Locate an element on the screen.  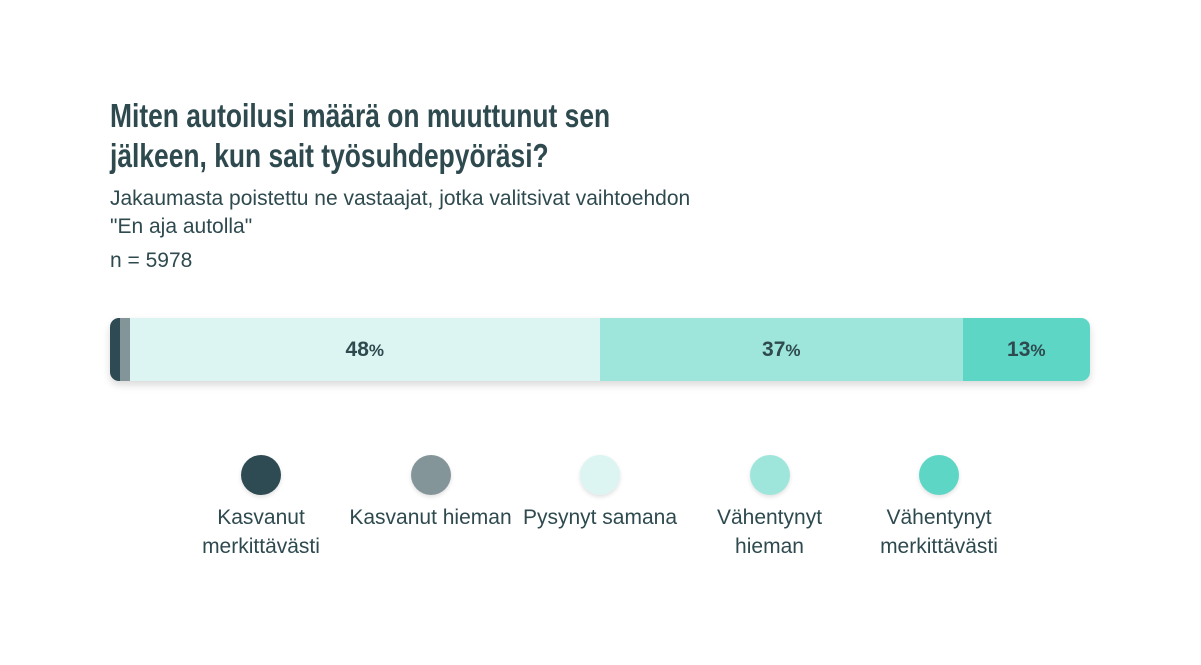
stacked-bar: 48% 37% 13% is located at coordinates (600, 349).